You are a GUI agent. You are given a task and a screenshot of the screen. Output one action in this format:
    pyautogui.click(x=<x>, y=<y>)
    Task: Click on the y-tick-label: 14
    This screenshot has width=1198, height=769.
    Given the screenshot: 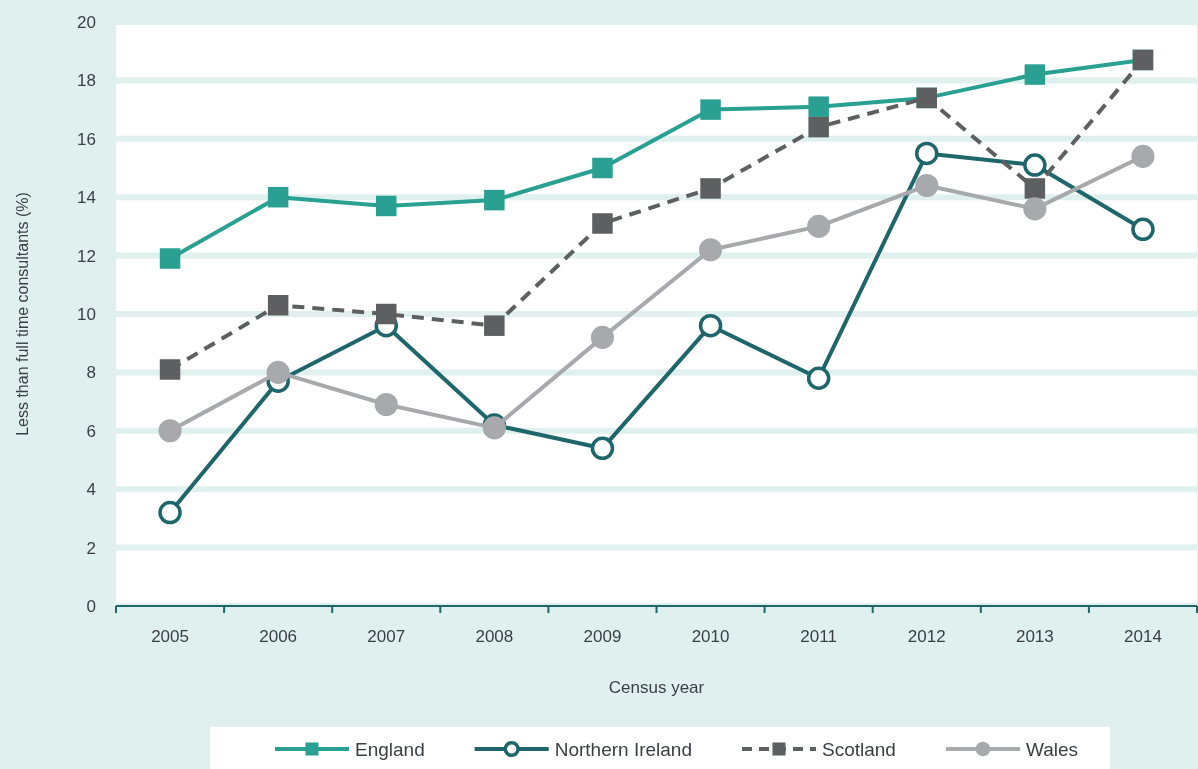 What is the action you would take?
    pyautogui.click(x=86, y=198)
    